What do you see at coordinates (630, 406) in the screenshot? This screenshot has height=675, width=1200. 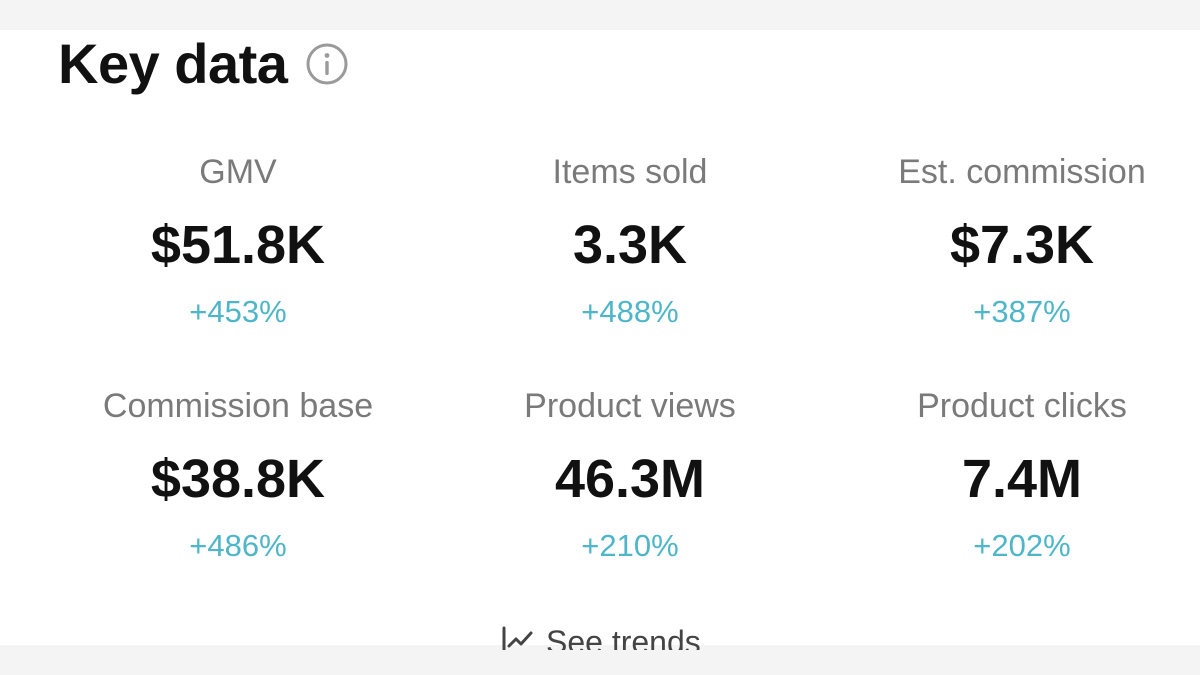 I see `metric-label: Product views` at bounding box center [630, 406].